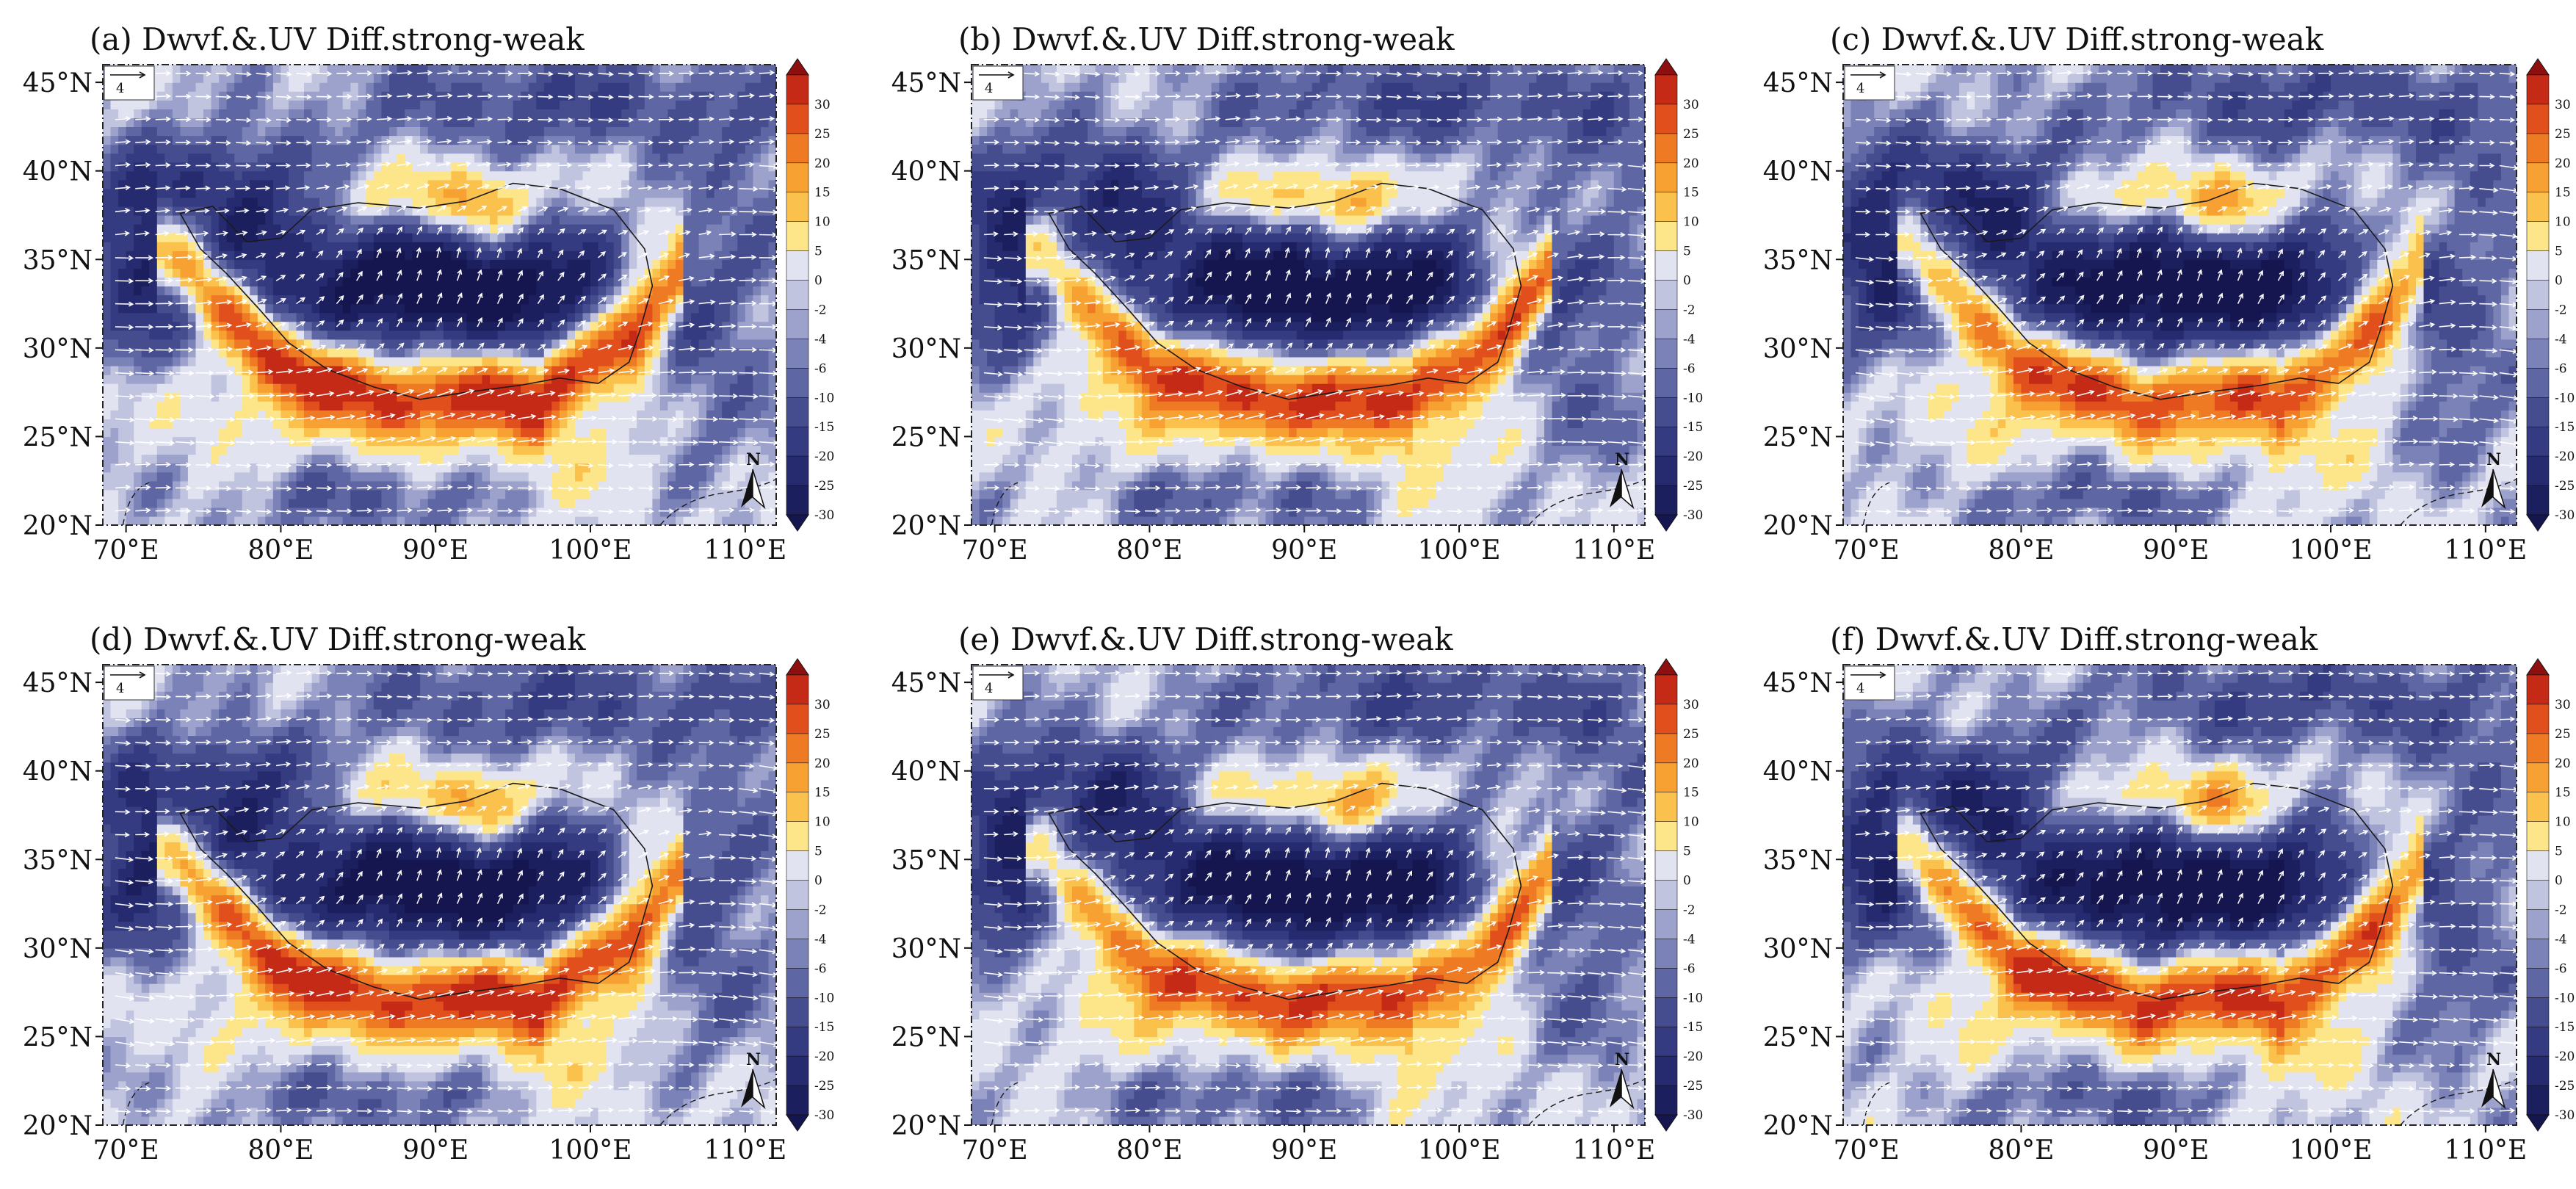  Describe the element at coordinates (1691, 734) in the screenshot. I see `colorbar-label: 25` at that location.